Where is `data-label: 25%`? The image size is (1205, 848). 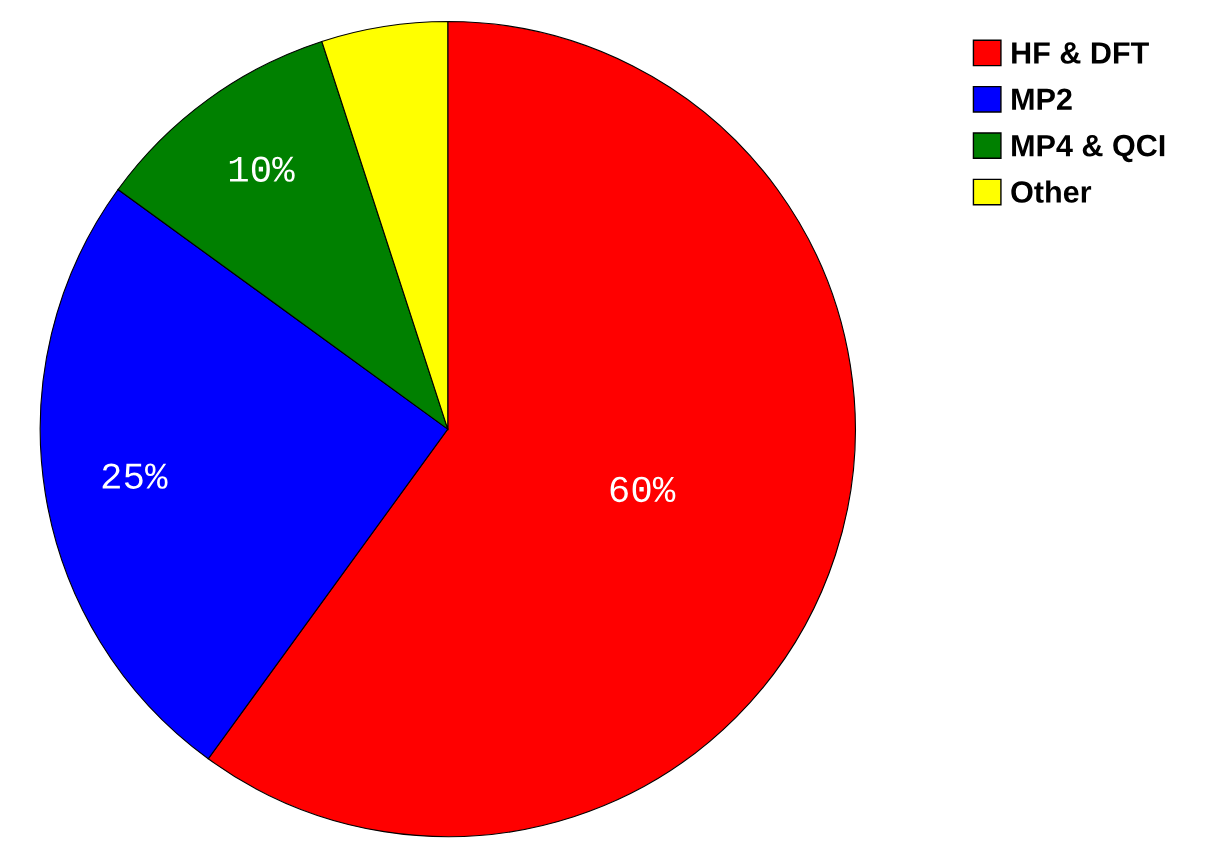
data-label: 25% is located at coordinates (135, 476).